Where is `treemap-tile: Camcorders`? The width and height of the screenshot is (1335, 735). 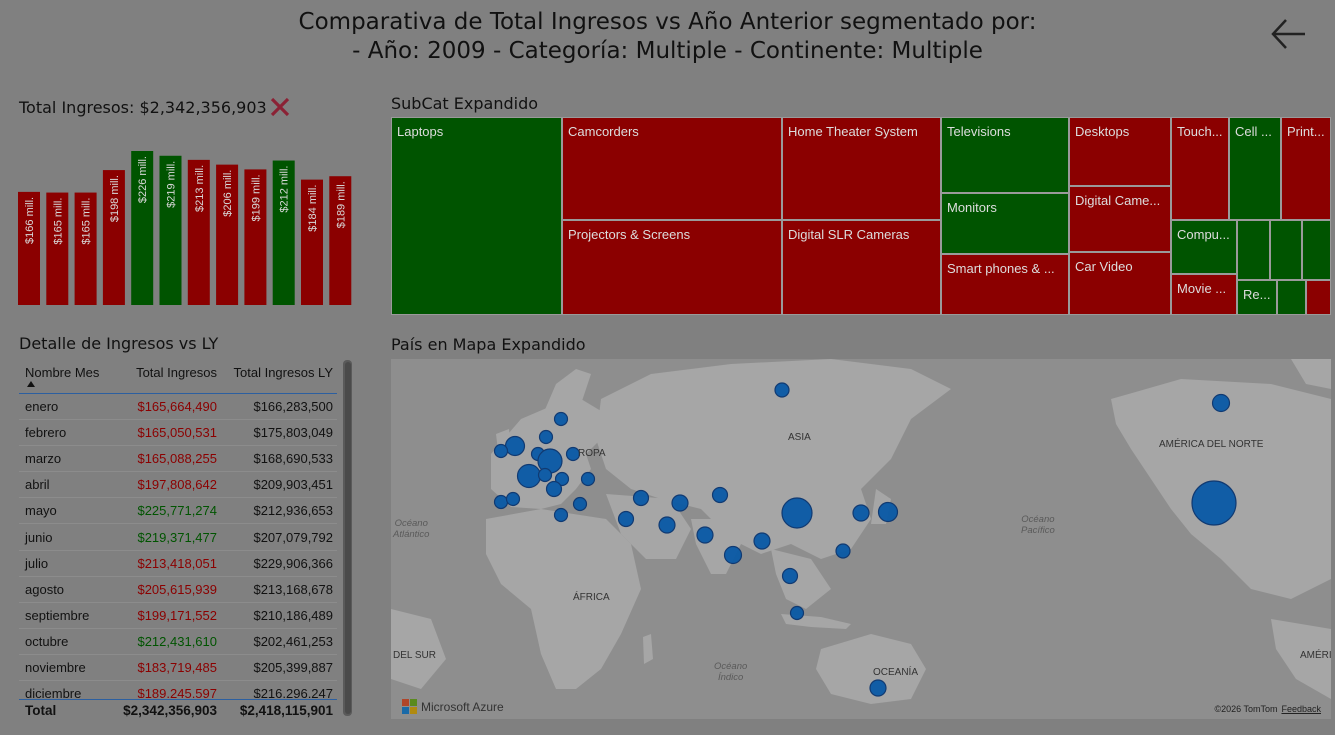
treemap-tile: Camcorders is located at coordinates (672, 168).